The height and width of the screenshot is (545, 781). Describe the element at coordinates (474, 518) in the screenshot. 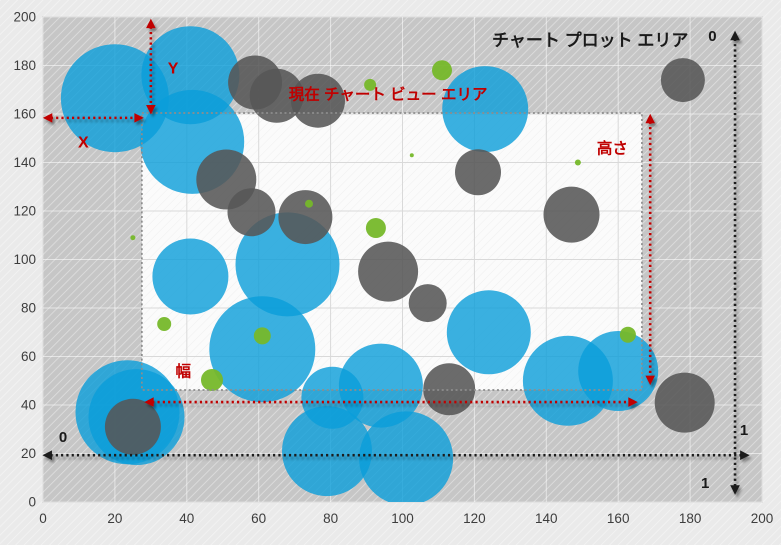

I see `x-tick-label-120: 120` at that location.